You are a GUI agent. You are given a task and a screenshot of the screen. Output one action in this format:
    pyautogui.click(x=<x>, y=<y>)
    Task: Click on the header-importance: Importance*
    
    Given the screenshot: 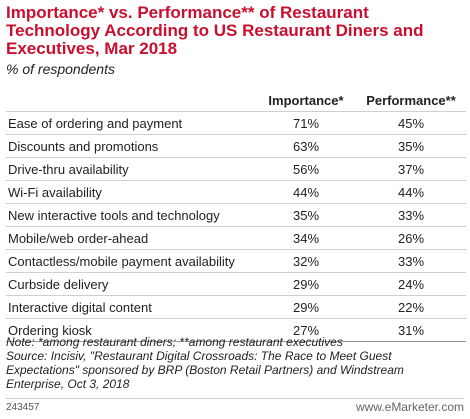 What is the action you would take?
    pyautogui.click(x=306, y=100)
    